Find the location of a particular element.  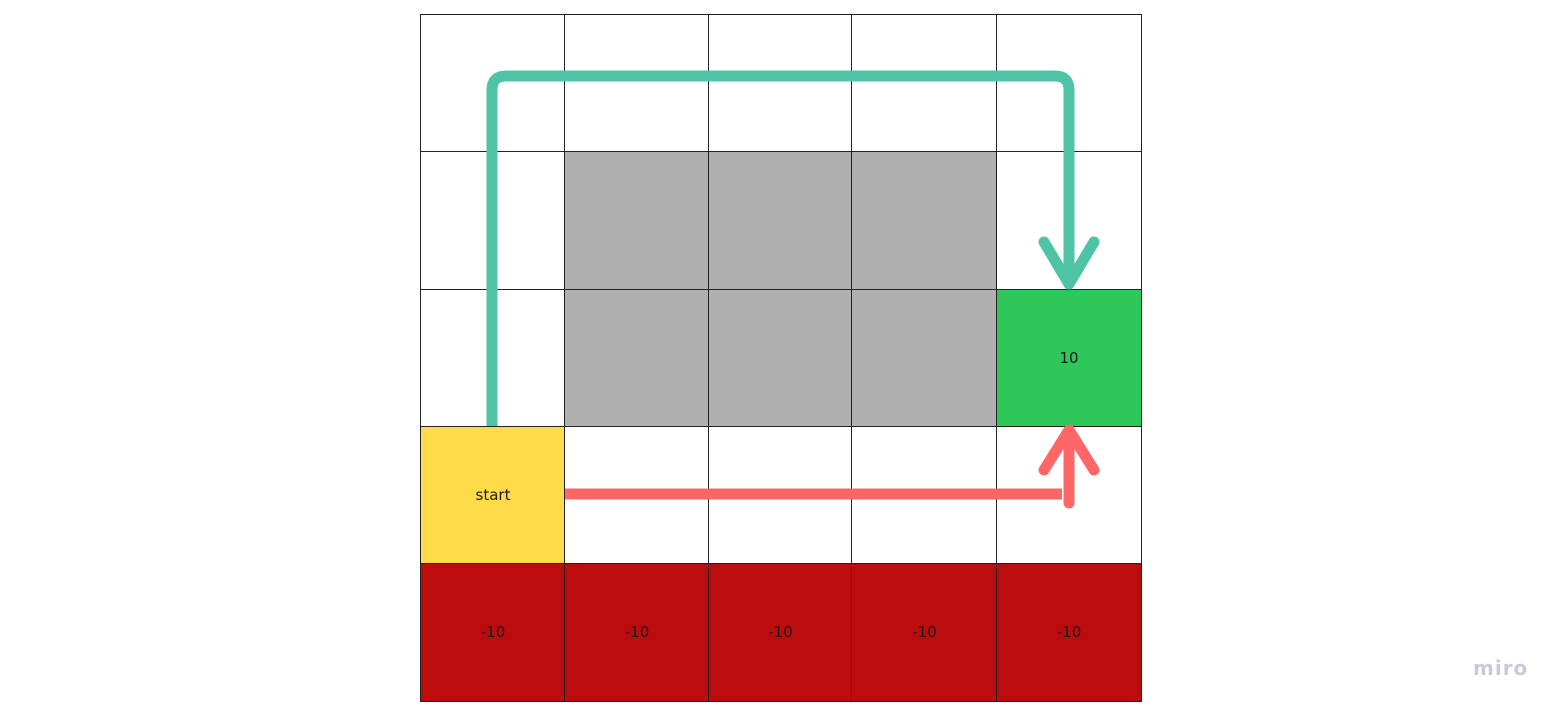

cell-goal: 10 is located at coordinates (1069, 358).